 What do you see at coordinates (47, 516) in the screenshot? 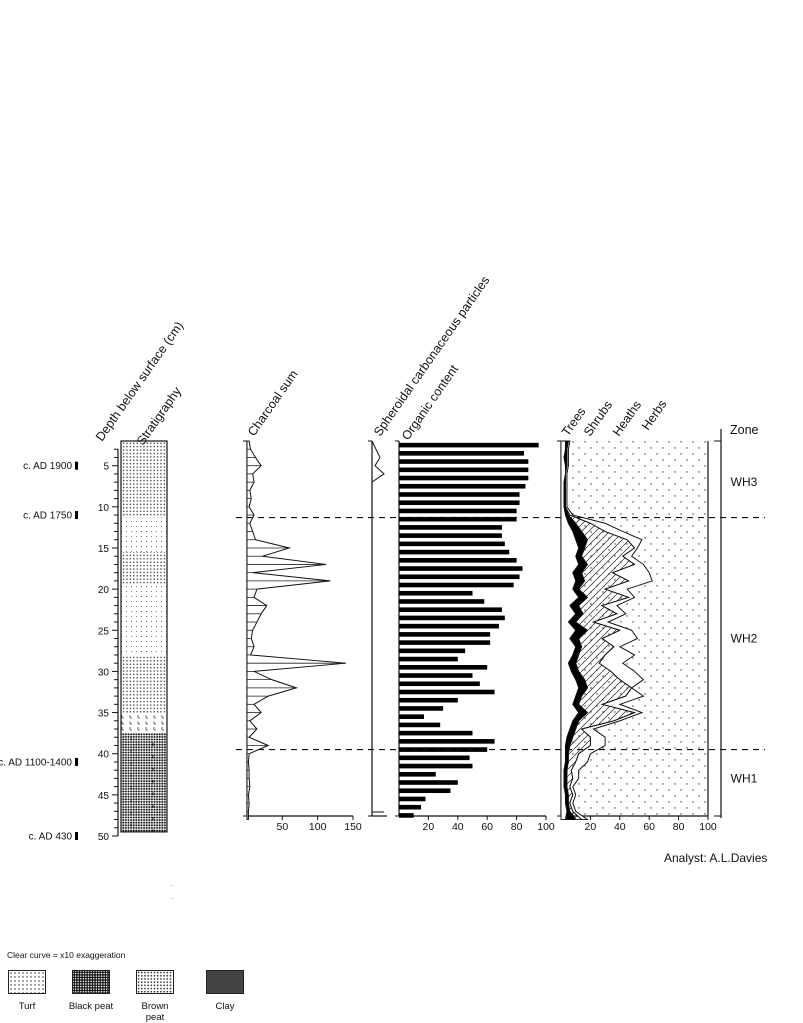
I see `date-label: c. AD 1750` at bounding box center [47, 516].